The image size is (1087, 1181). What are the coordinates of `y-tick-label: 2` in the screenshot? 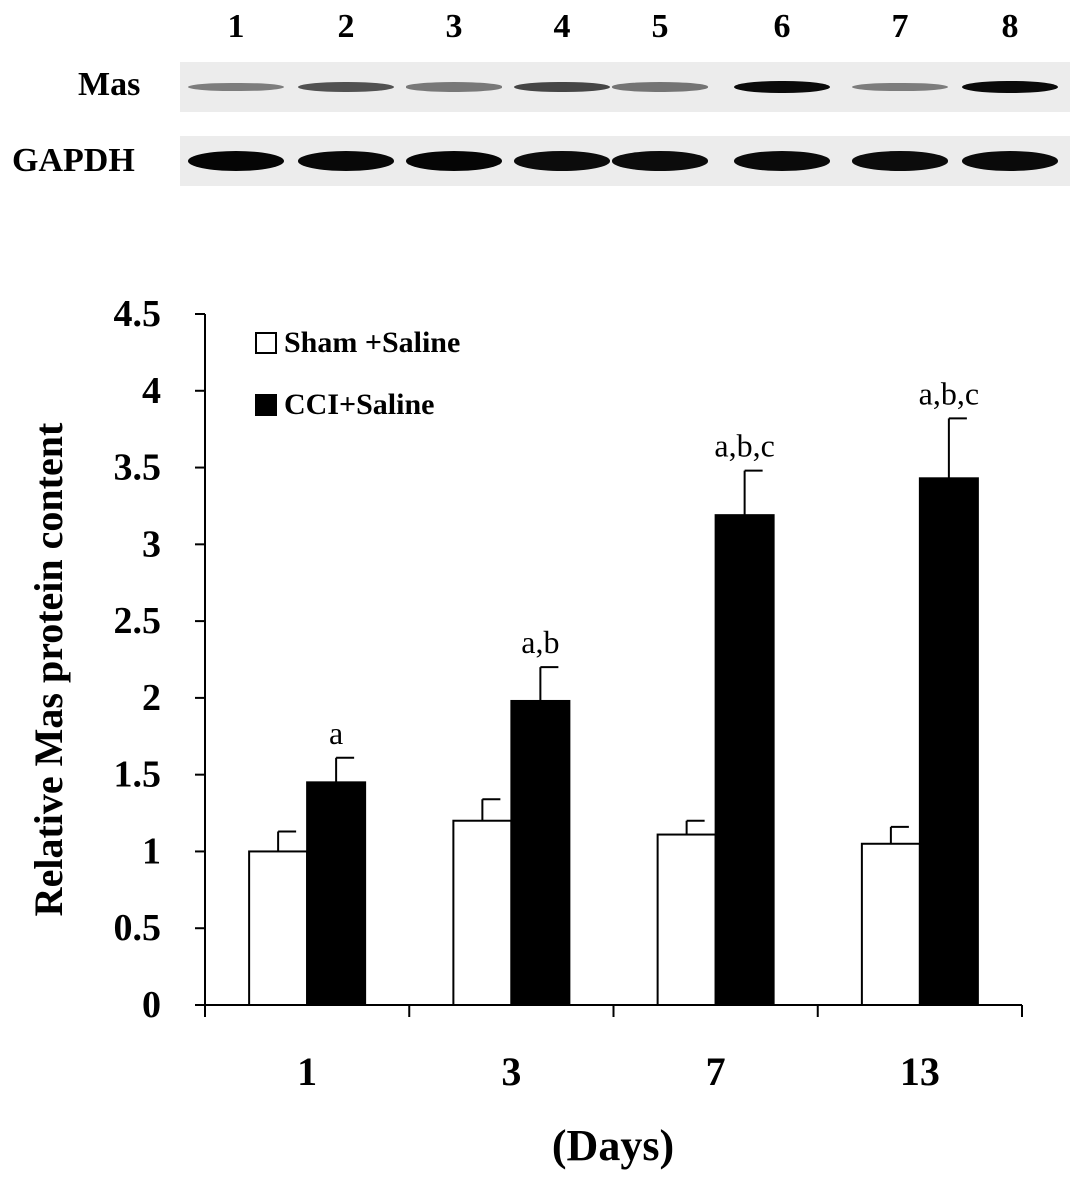 It's located at (151, 698).